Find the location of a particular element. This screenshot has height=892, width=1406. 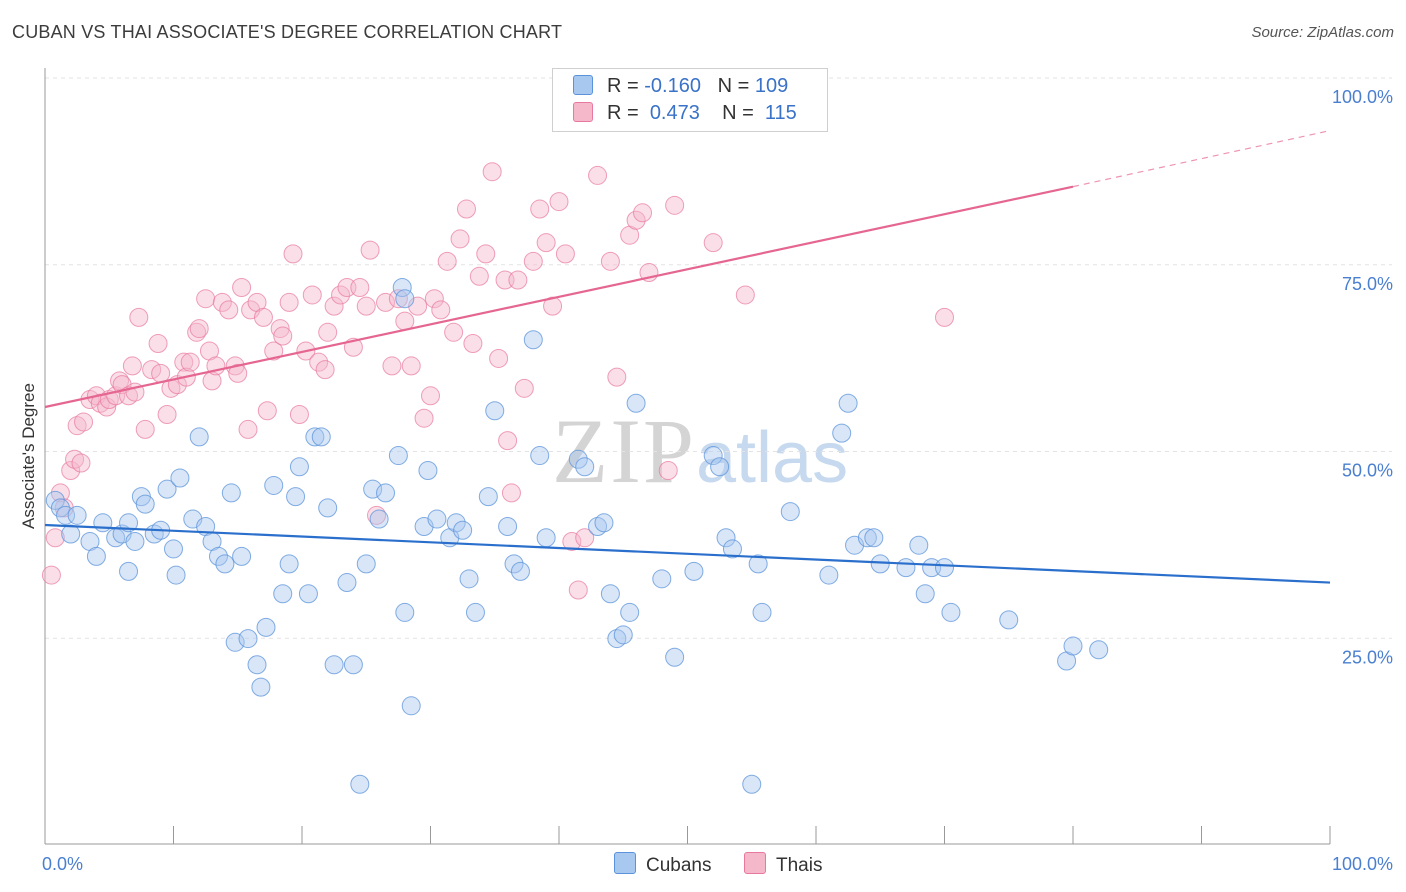

legend-item-cubans: Cubans is located at coordinates (663, 864).